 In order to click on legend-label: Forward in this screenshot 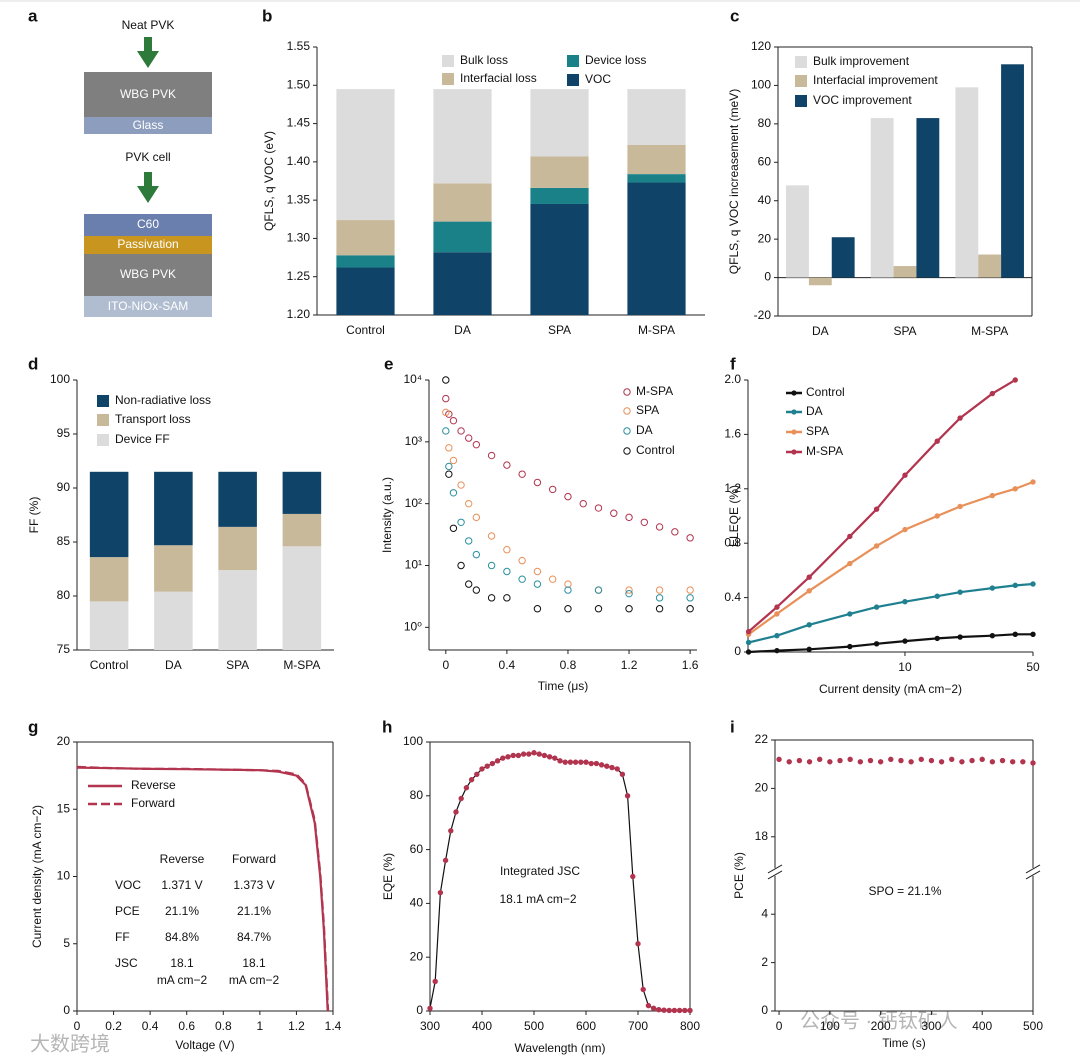, I will do `click(153, 803)`.